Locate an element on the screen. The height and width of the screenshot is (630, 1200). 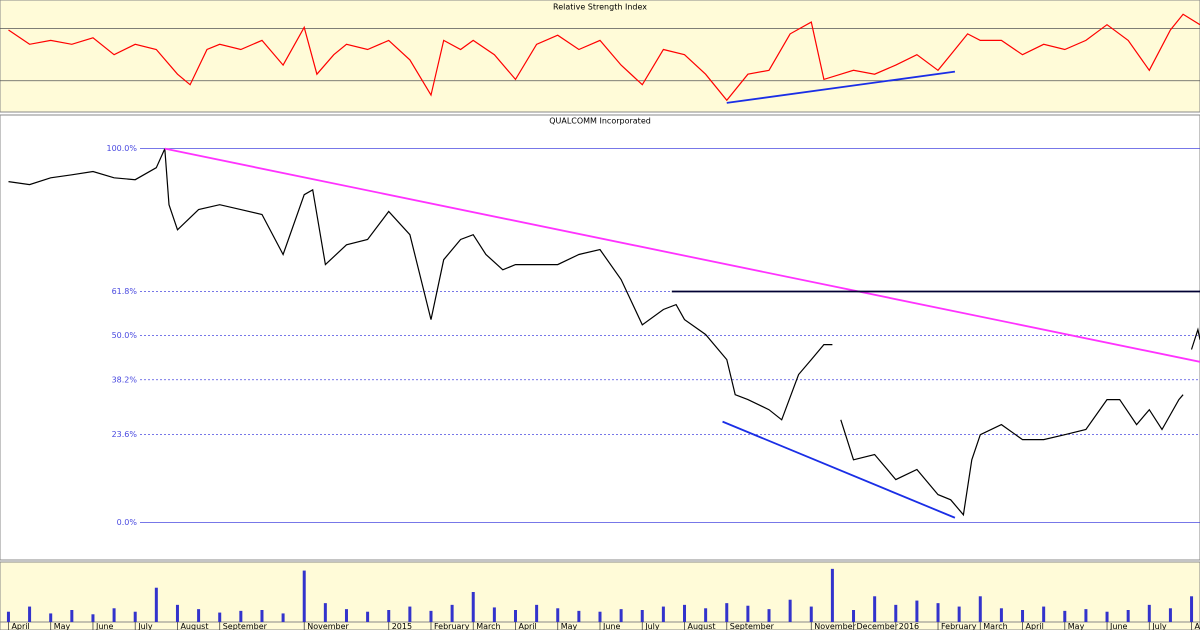
y-tick-label: 23.6% is located at coordinates (125, 434).